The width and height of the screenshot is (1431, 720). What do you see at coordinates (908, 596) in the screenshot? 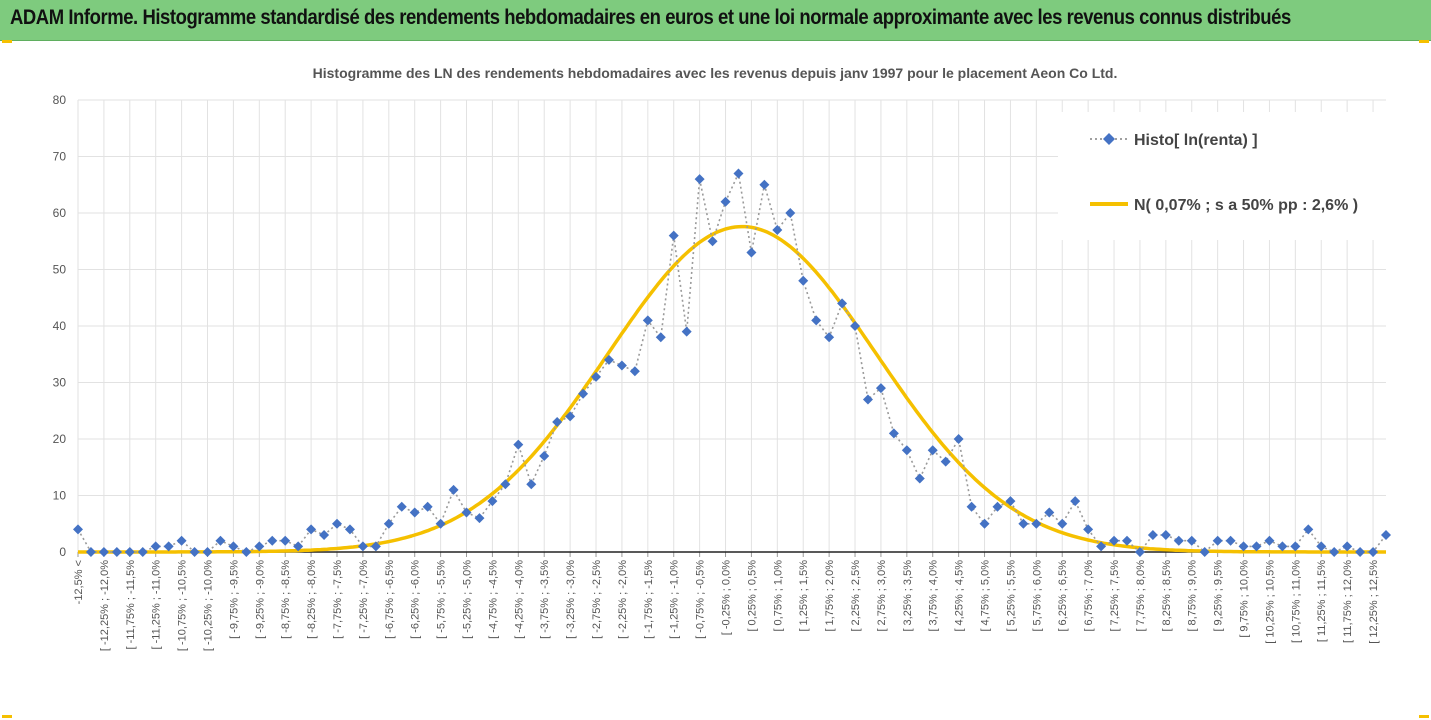
I see `x-tick-label: [ 3,25% ; 3,5%` at bounding box center [908, 596].